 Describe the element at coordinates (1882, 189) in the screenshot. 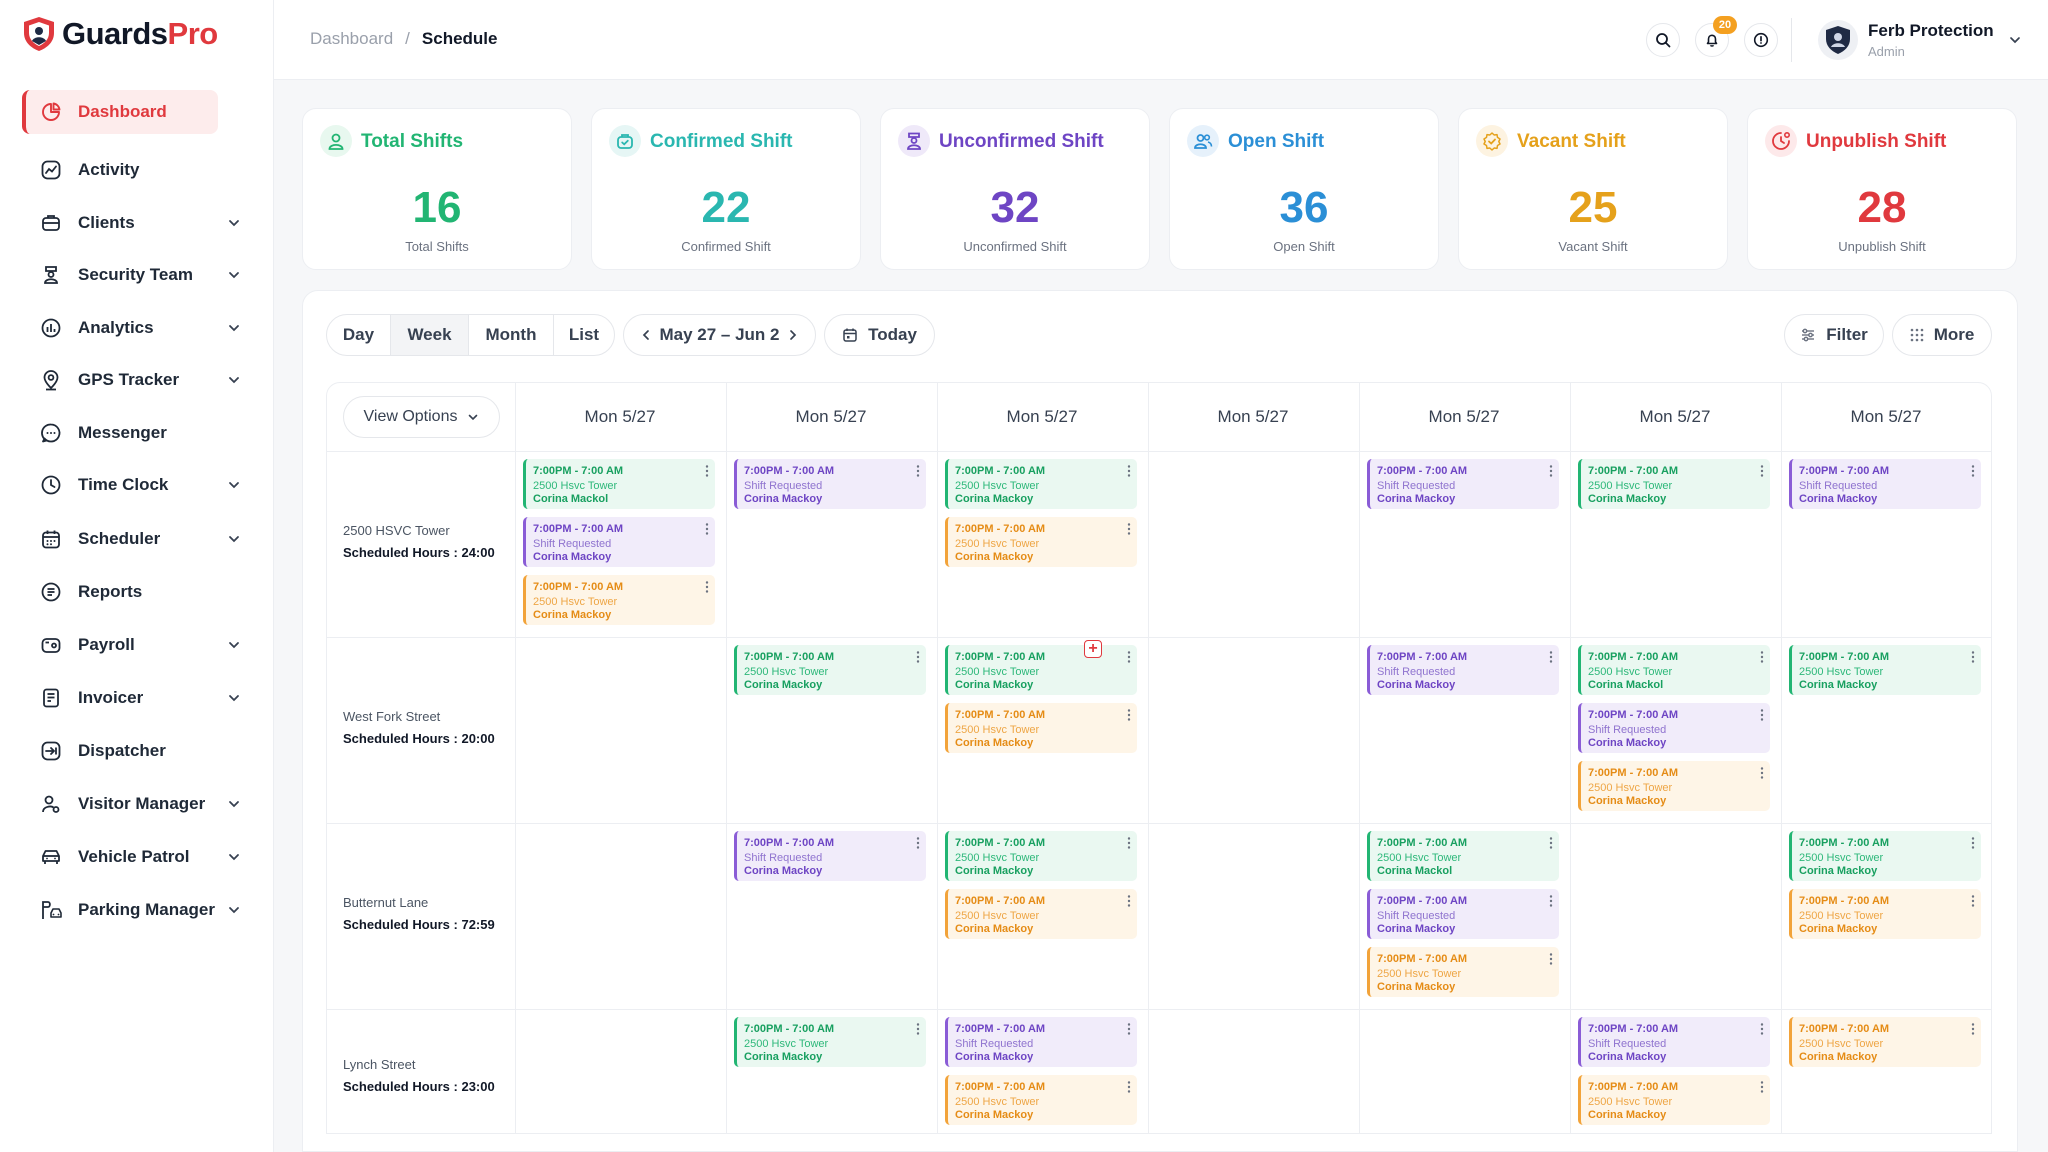

I see `stat-card-unpublish-shift: Unpublish Shift 28 Unpublish Shift` at that location.